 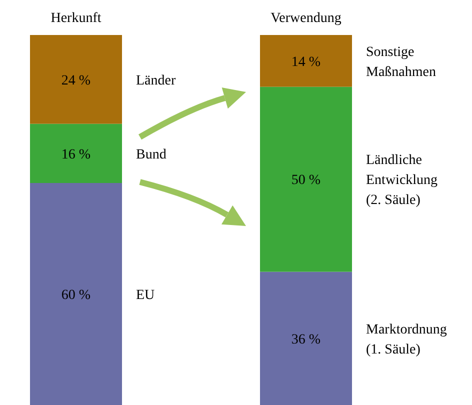 I want to click on data-label: 50 %, so click(x=306, y=180).